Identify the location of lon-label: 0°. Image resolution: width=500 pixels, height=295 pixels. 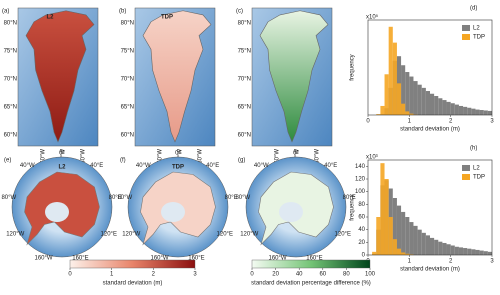
(296, 154).